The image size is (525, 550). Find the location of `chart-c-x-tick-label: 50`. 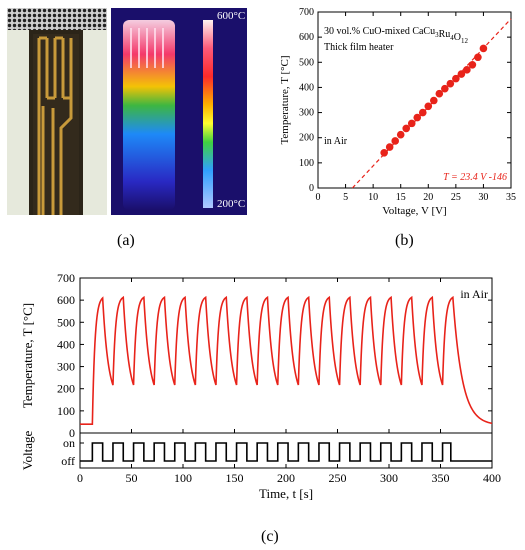

chart-c-x-tick-label: 50 is located at coordinates (132, 478).